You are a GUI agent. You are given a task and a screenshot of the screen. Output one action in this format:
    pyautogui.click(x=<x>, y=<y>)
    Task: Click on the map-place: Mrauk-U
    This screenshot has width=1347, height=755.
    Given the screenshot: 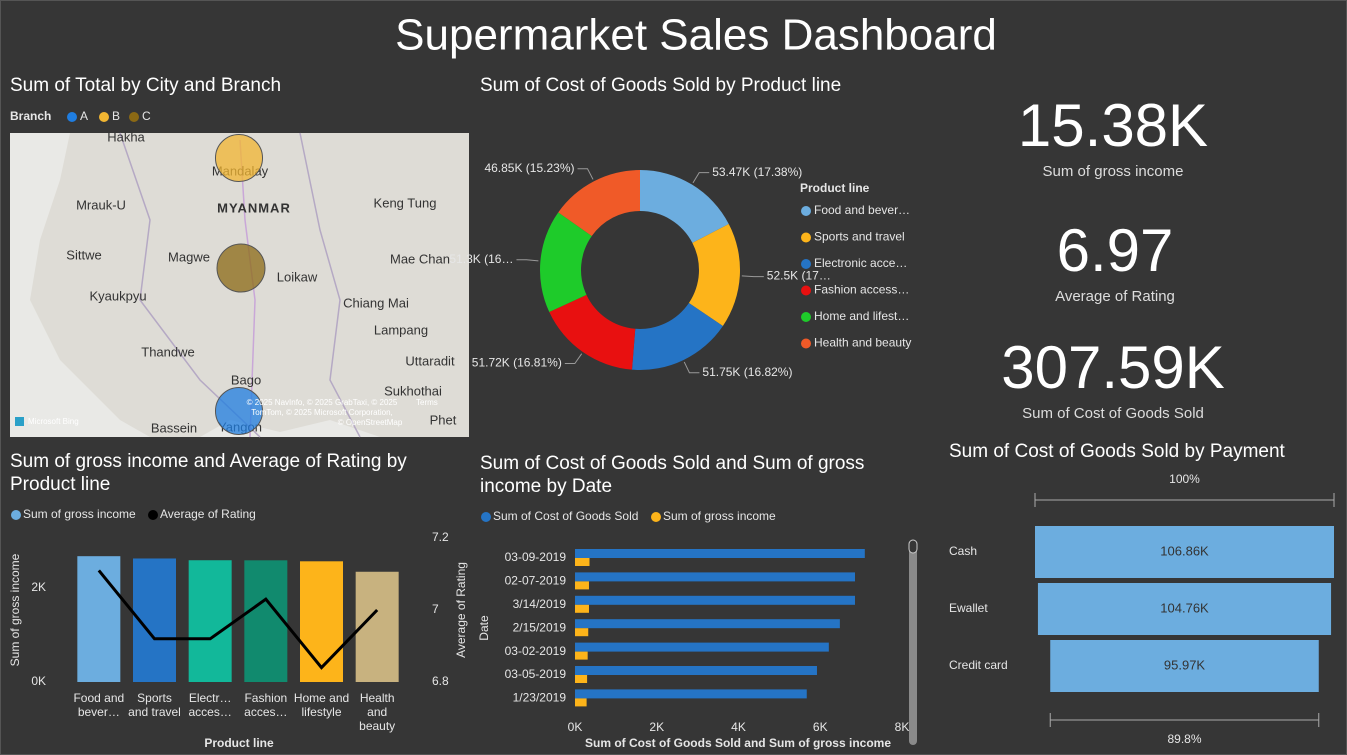 What is the action you would take?
    pyautogui.click(x=101, y=204)
    